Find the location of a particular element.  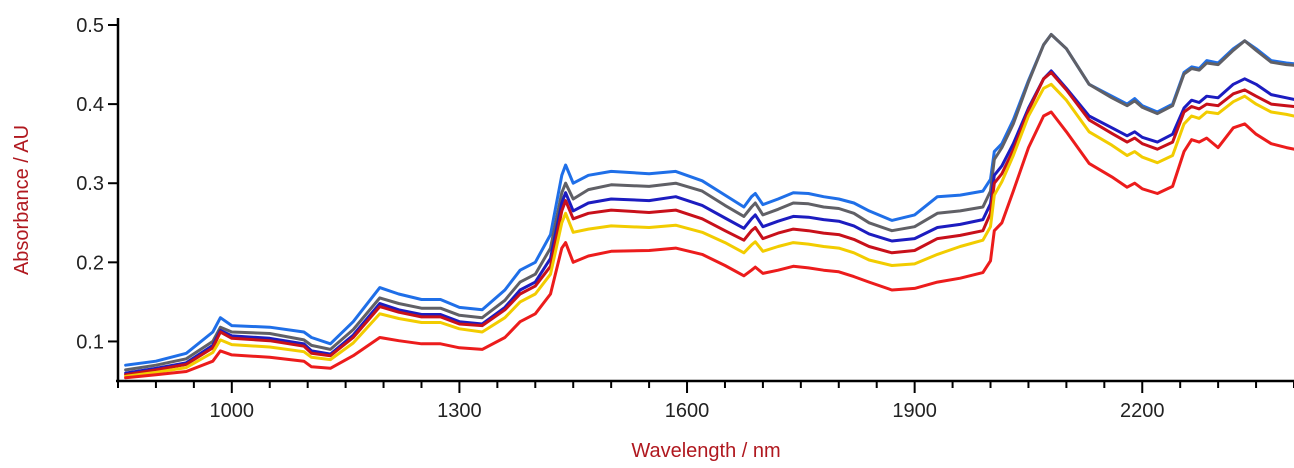

y-tick-label: 0.4 is located at coordinates (90, 105).